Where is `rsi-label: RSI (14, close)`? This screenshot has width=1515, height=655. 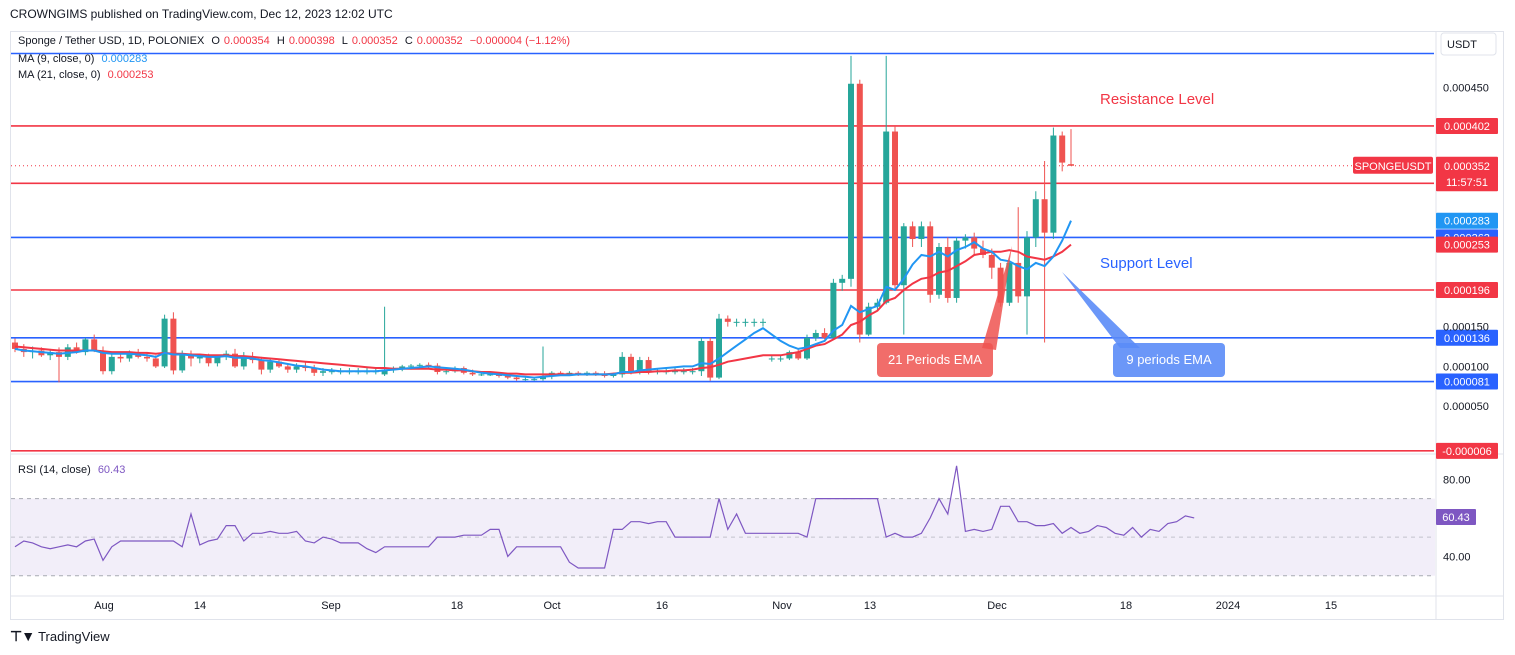
rsi-label: RSI (14, close) is located at coordinates (54, 470).